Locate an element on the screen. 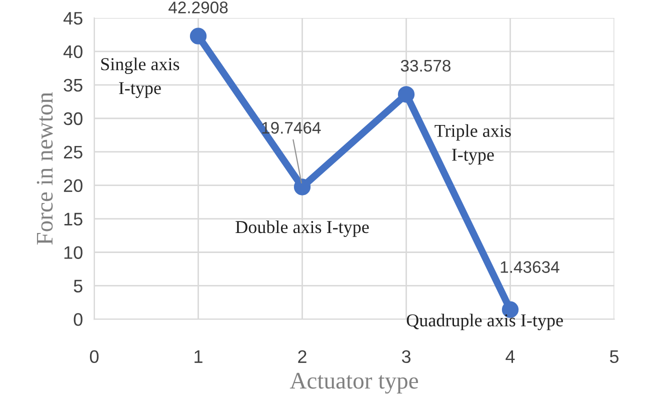 This screenshot has width=650, height=399. x-axis-title: Actuator type is located at coordinates (354, 383).